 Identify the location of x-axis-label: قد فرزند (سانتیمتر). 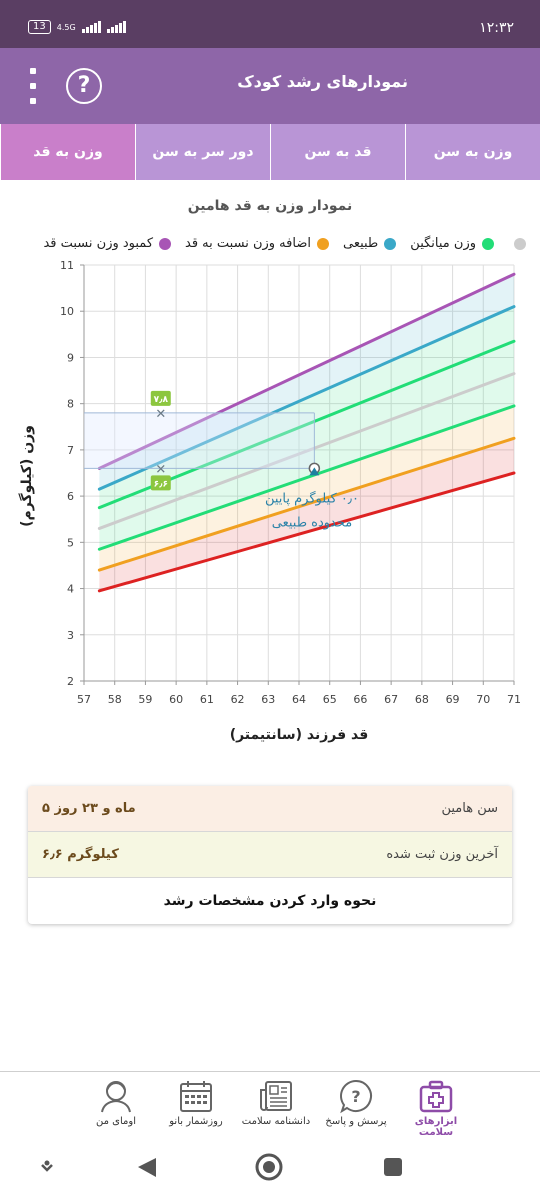
(299, 735).